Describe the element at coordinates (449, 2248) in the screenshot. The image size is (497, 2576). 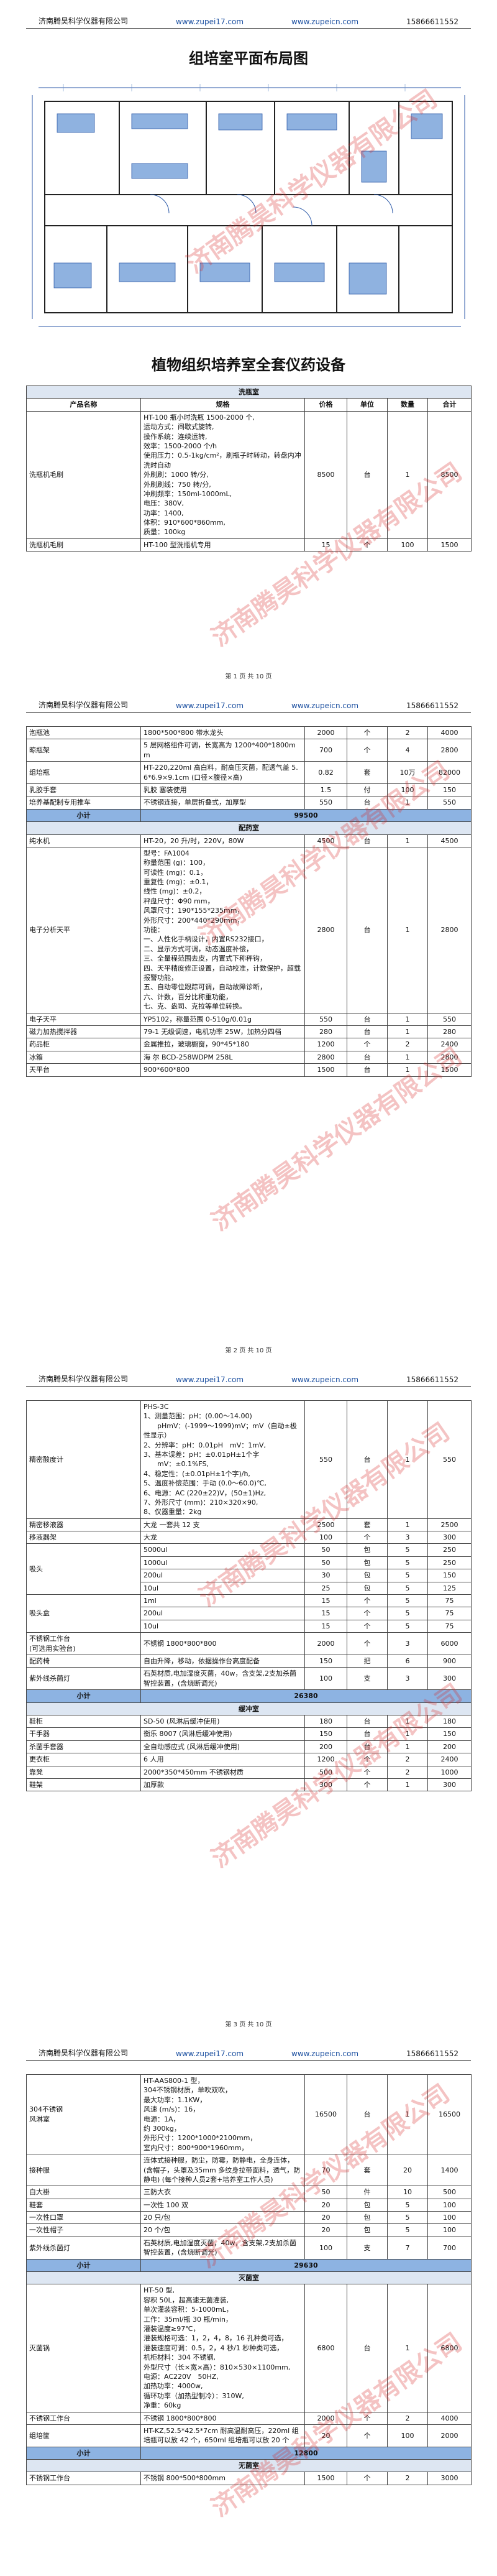
I see `cell-total: 700` at that location.